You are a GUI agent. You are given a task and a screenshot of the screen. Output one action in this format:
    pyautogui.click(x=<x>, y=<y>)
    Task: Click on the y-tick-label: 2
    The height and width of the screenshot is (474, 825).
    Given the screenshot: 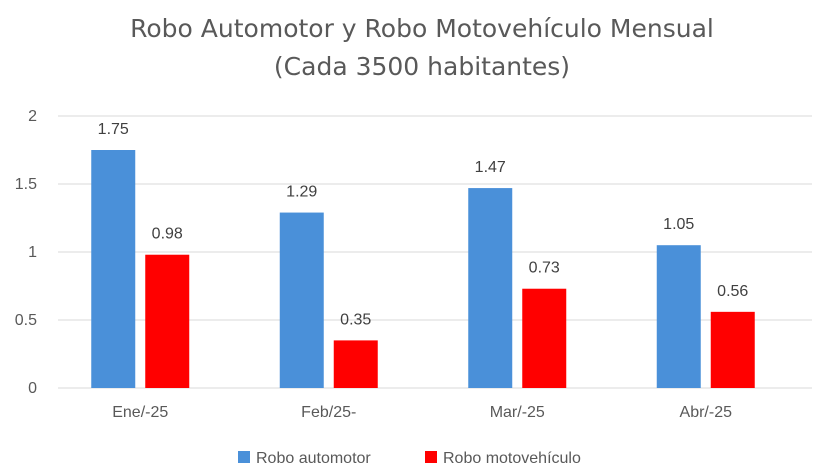 What is the action you would take?
    pyautogui.click(x=32, y=116)
    